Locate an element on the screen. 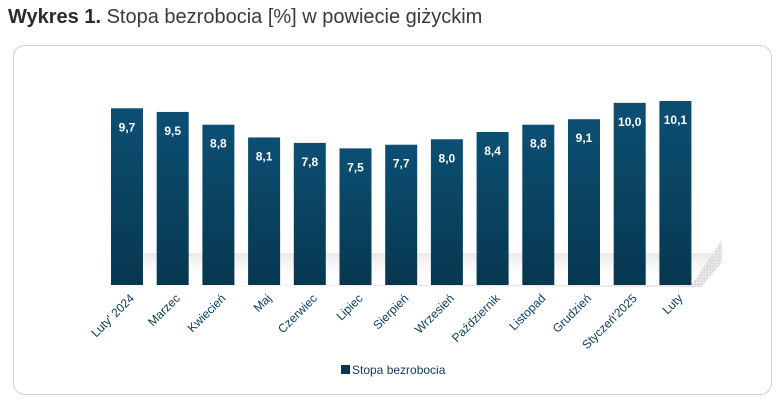 The image size is (781, 411). x-tick-label: Listopad is located at coordinates (527, 312).